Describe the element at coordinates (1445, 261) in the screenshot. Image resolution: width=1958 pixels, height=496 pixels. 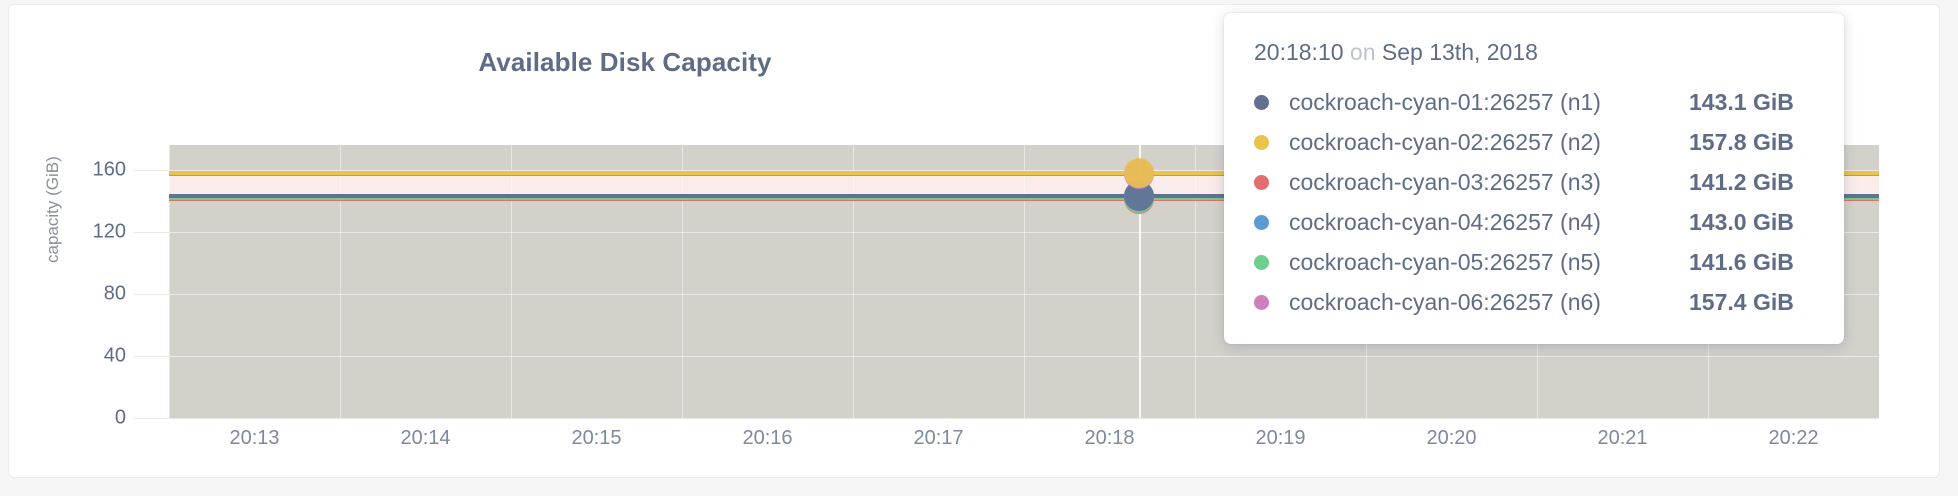
I see `tooltip-series-label: cockroach-cyan-05:26257 (n5)` at that location.